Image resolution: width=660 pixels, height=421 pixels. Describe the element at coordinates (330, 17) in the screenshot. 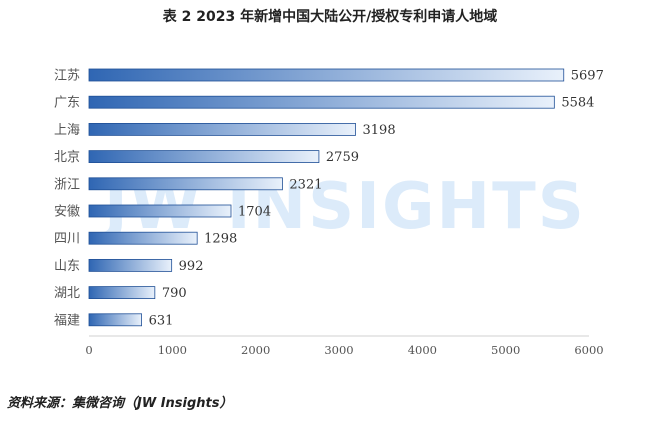

I see `chart-title: 表 2 2023 年新增中国大陆公开/授权专利申请人地域` at that location.